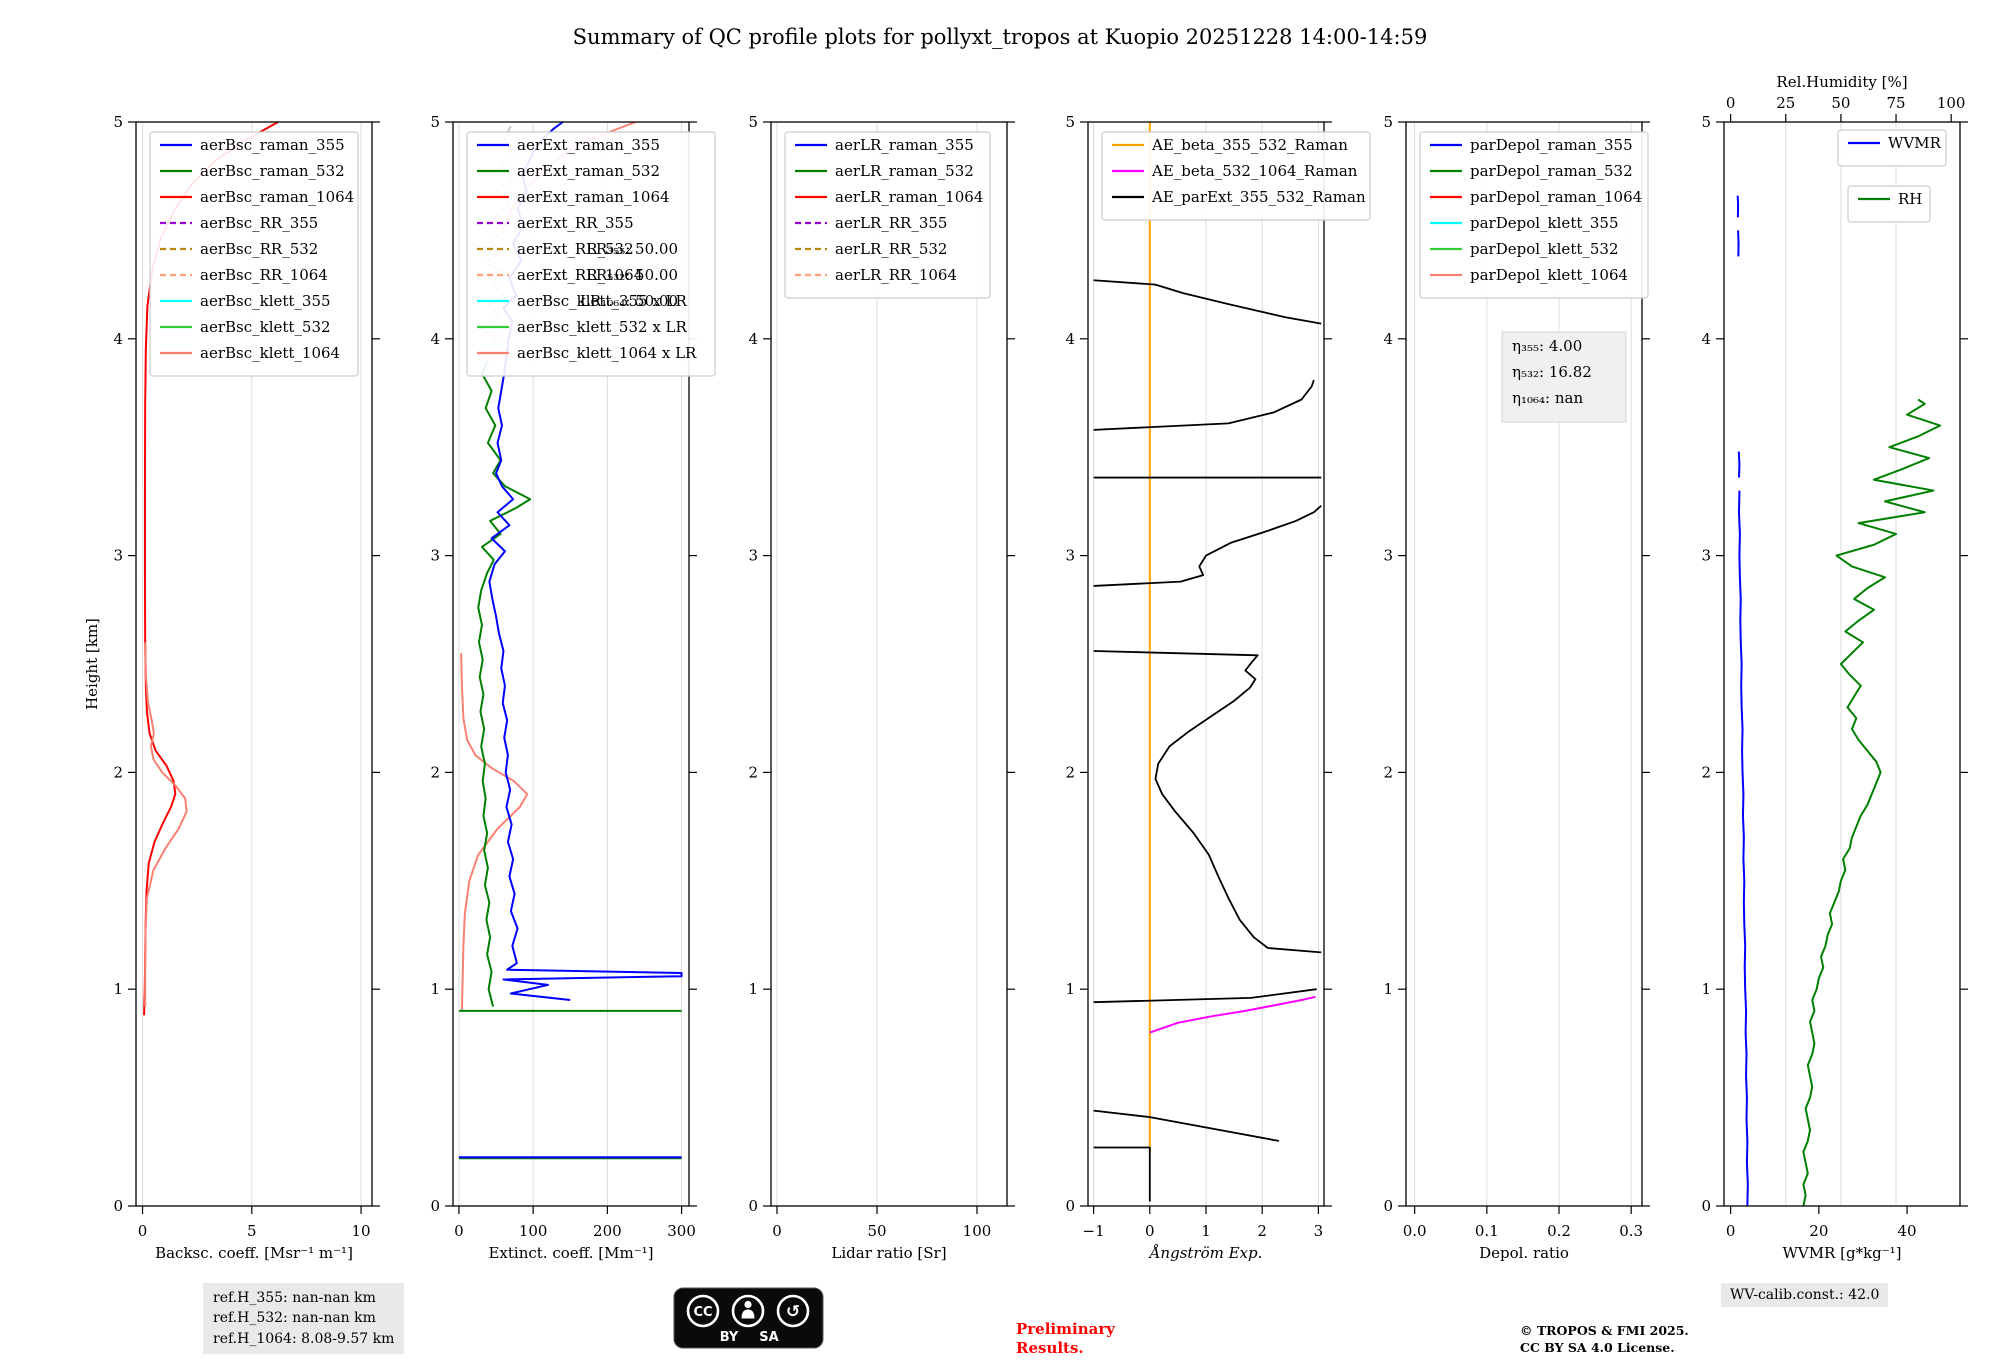 The height and width of the screenshot is (1360, 2000). Describe the element at coordinates (494, 832) in the screenshot. I see `series-aerBsc_klett_1064 x LR` at that location.